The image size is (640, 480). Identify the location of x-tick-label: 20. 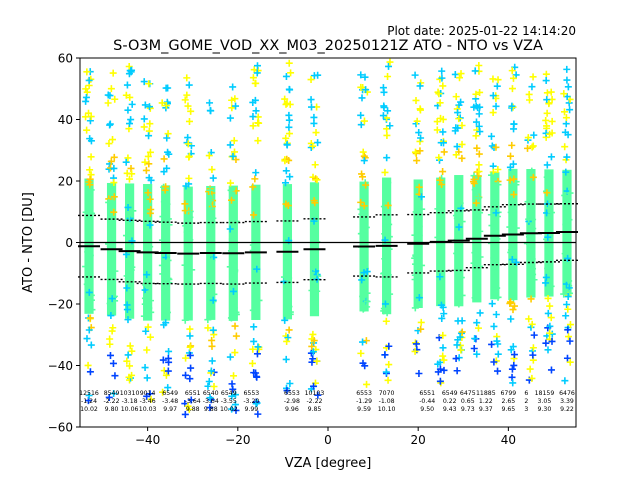
(418, 440).